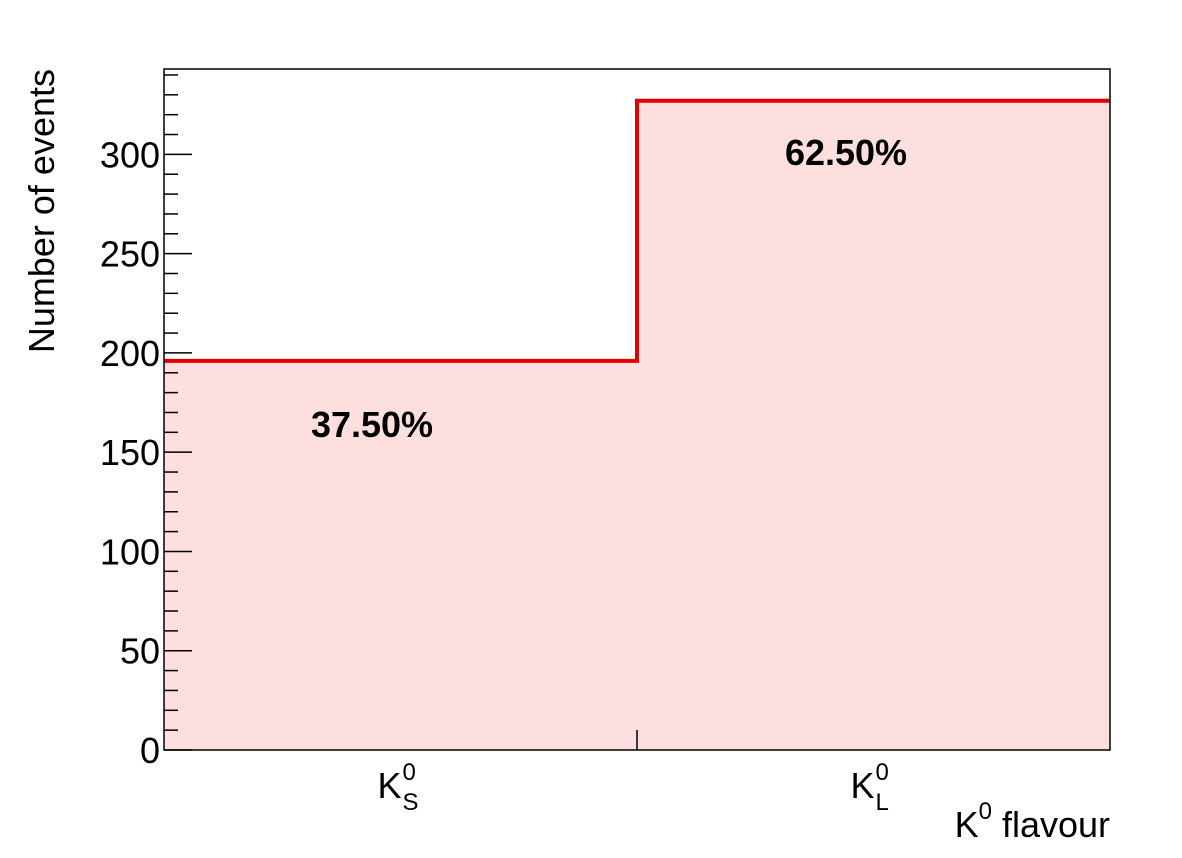 The image size is (1182, 858). I want to click on x-tick-label-1: K, so click(863, 785).